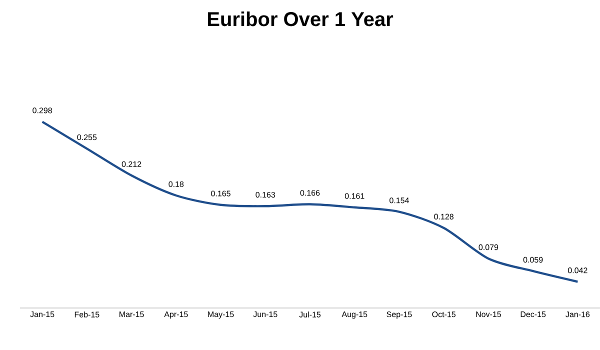 The height and width of the screenshot is (350, 600). What do you see at coordinates (87, 137) in the screenshot?
I see `data-label: 0.255` at bounding box center [87, 137].